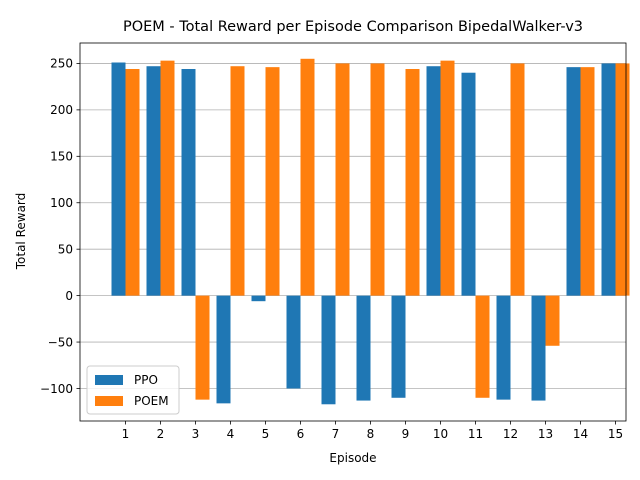  What do you see at coordinates (56, 389) in the screenshot?
I see `y-tick-label-0: −100` at bounding box center [56, 389].